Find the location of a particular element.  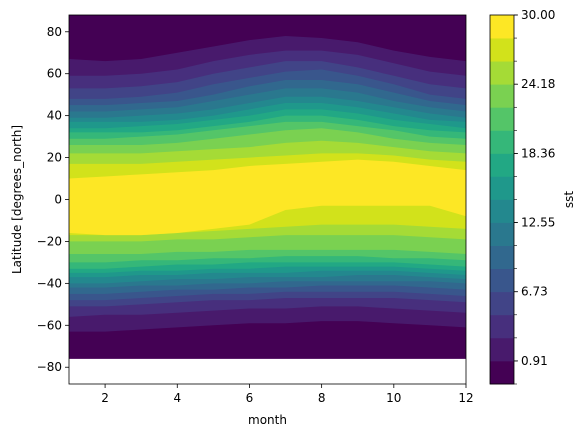

y-tick-label: −60 is located at coordinates (49, 325).